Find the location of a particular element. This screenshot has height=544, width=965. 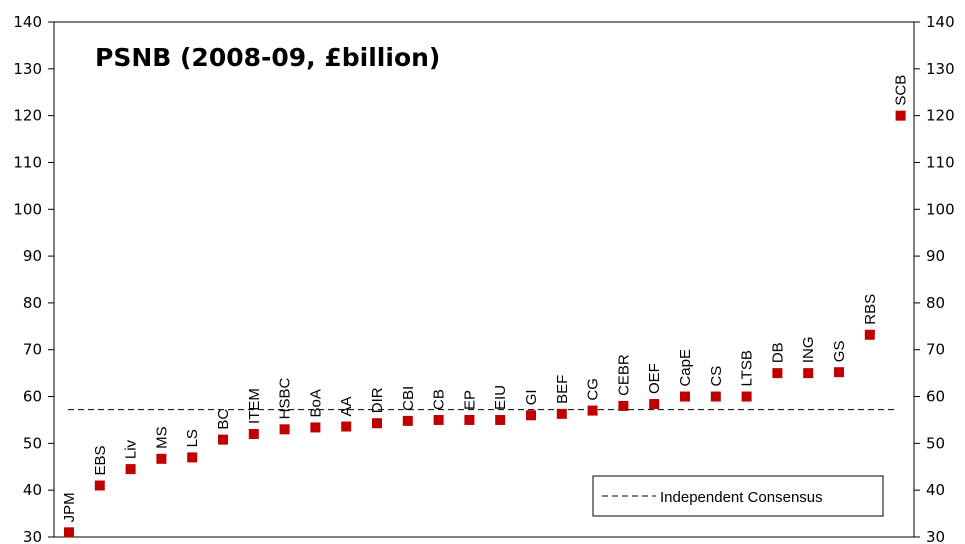

point-label-gi: GI is located at coordinates (531, 397).